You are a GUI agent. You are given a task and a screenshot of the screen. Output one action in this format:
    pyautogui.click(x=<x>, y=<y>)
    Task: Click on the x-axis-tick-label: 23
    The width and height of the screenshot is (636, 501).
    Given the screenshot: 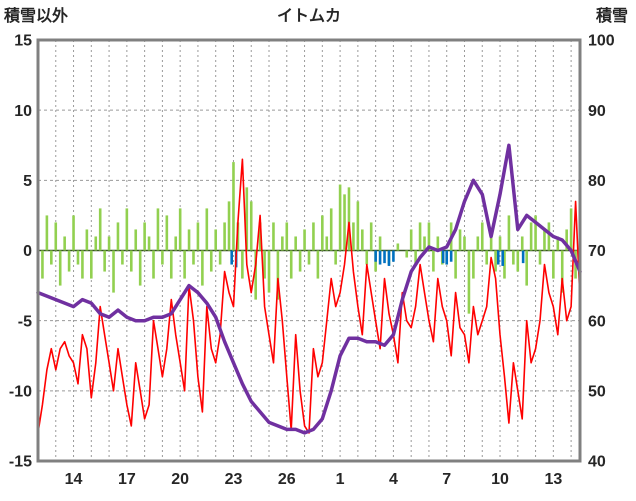 What is the action you would take?
    pyautogui.click(x=234, y=479)
    